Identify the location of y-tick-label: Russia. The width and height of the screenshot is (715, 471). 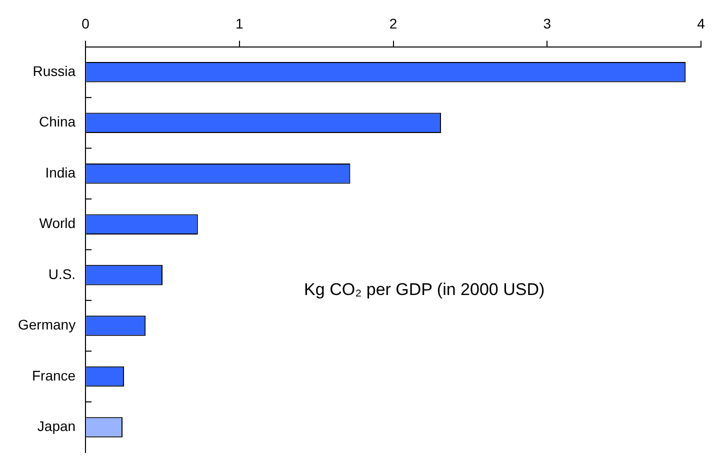
(54, 71).